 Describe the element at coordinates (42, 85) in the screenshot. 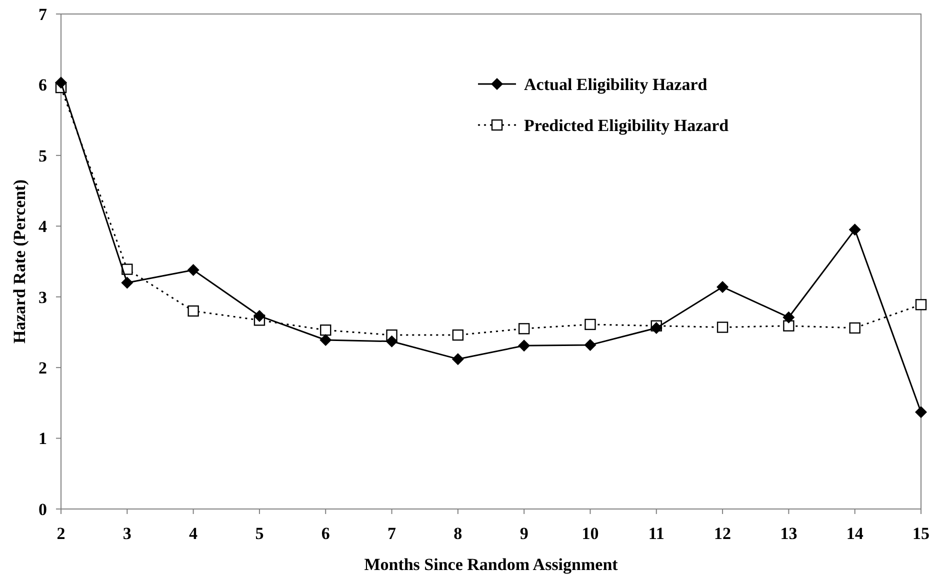

I see `y-tick-label: 6` at that location.